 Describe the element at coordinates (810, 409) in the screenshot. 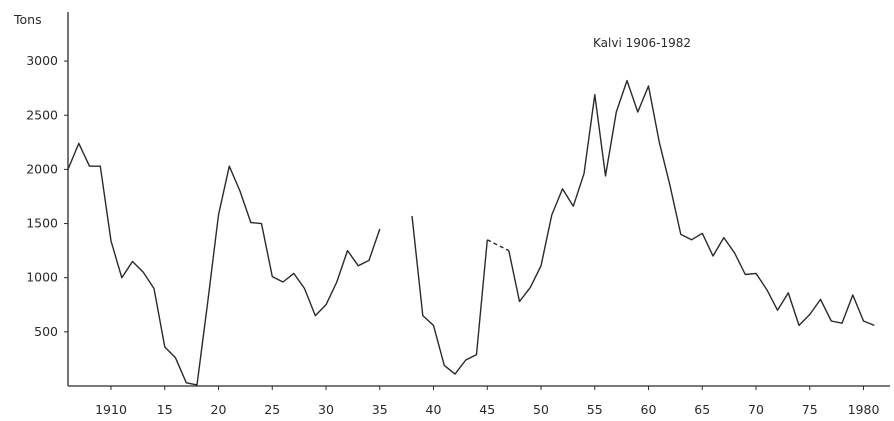

I see `x-tick-label: 75` at that location.